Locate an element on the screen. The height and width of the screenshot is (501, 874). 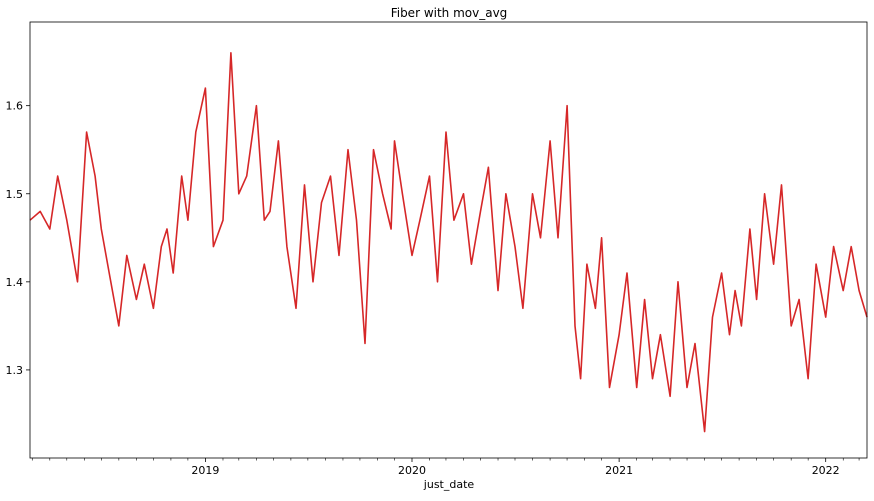
x-axis-label: just_date is located at coordinates (449, 484).